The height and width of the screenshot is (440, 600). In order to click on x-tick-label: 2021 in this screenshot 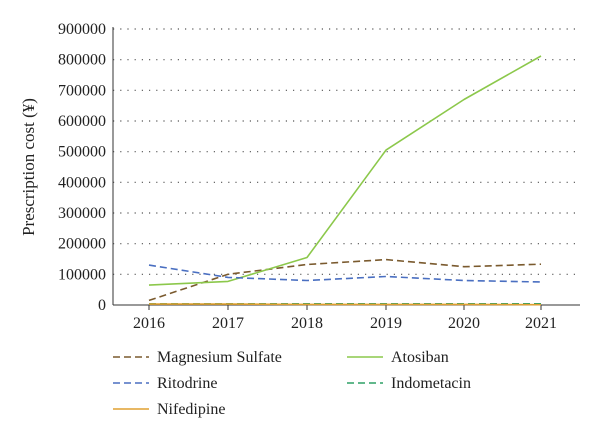, I will do `click(541, 323)`.